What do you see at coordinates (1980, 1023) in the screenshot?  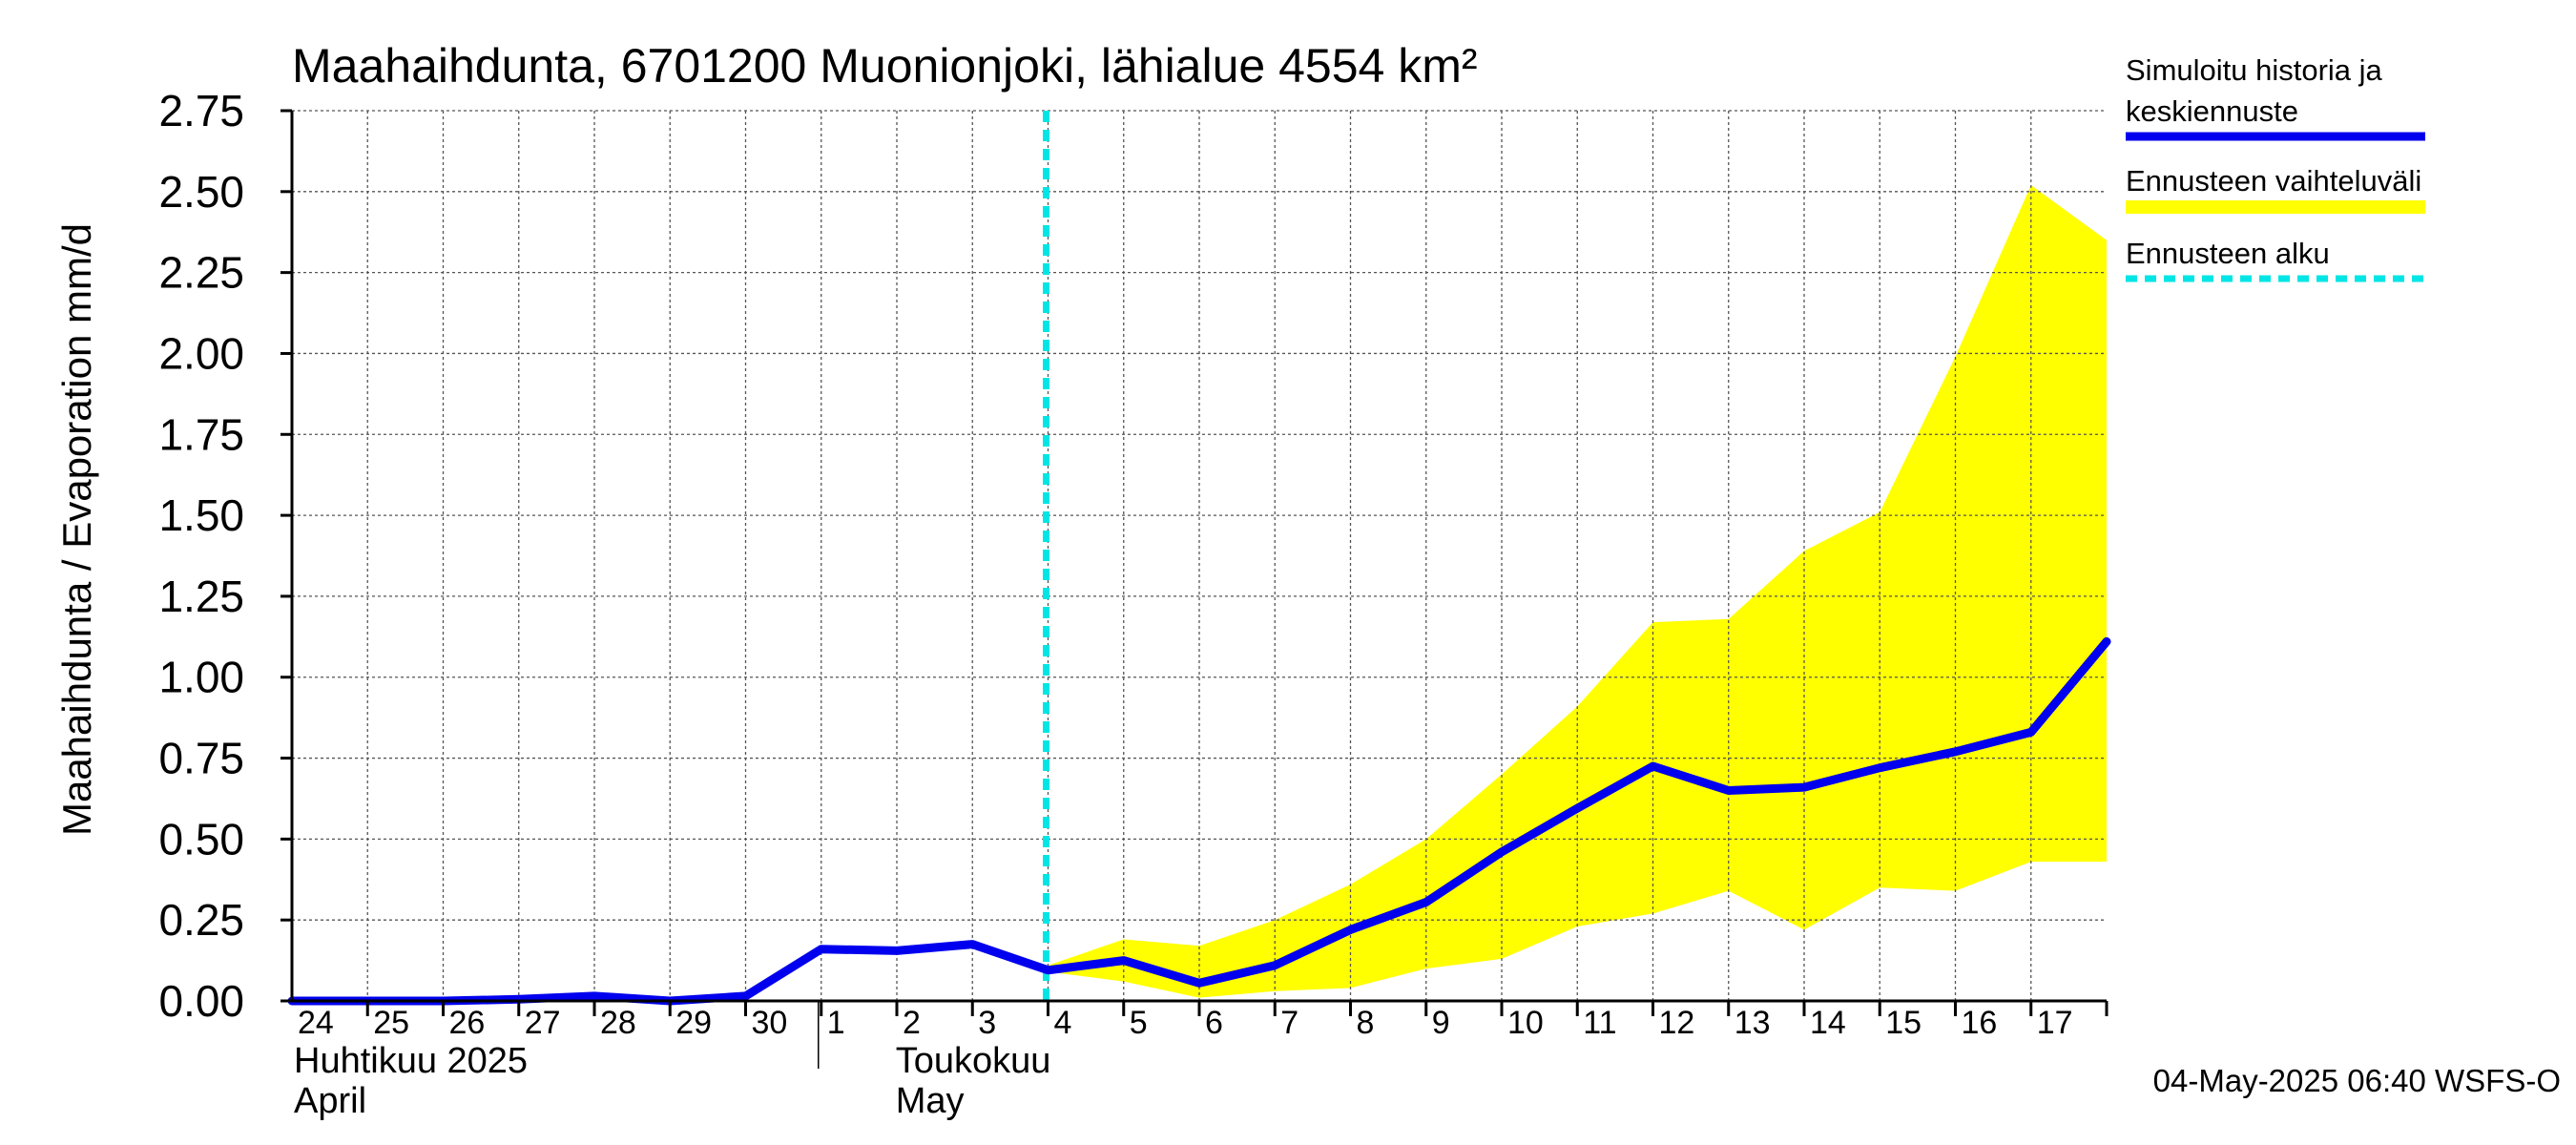 I see `x-tick-label: 16` at bounding box center [1980, 1023].